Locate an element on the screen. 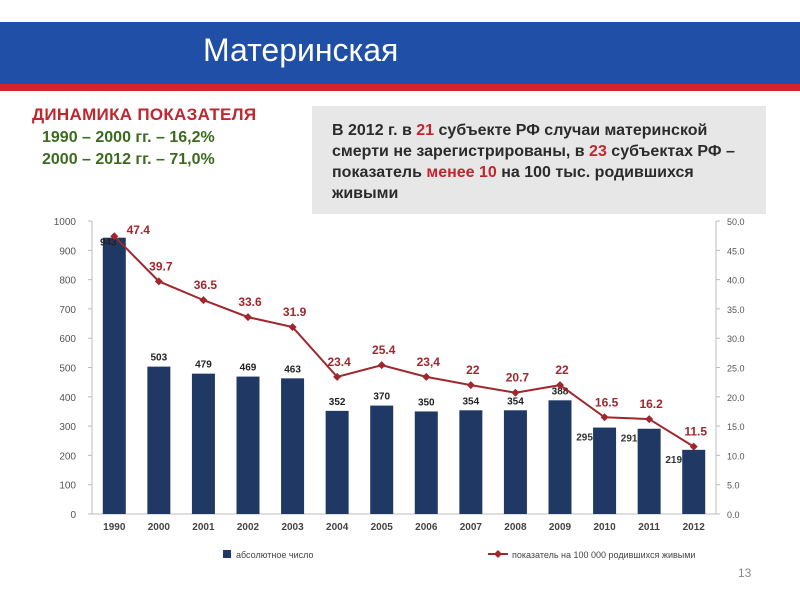  rate-value-label: 47.4 is located at coordinates (139, 230).